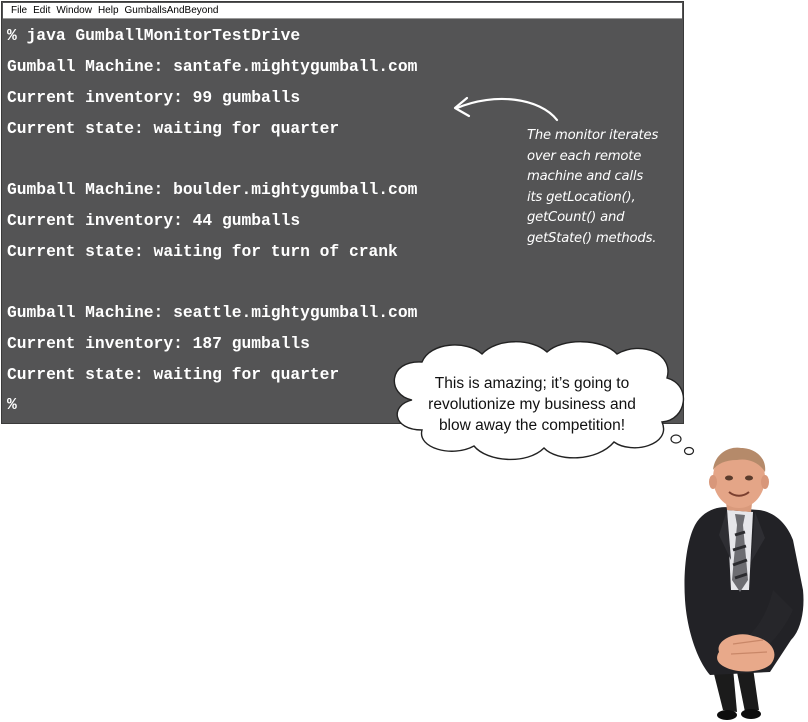 This screenshot has width=808, height=722. I want to click on terminal-line: Current state: waiting for turn of crank, so click(202, 251).